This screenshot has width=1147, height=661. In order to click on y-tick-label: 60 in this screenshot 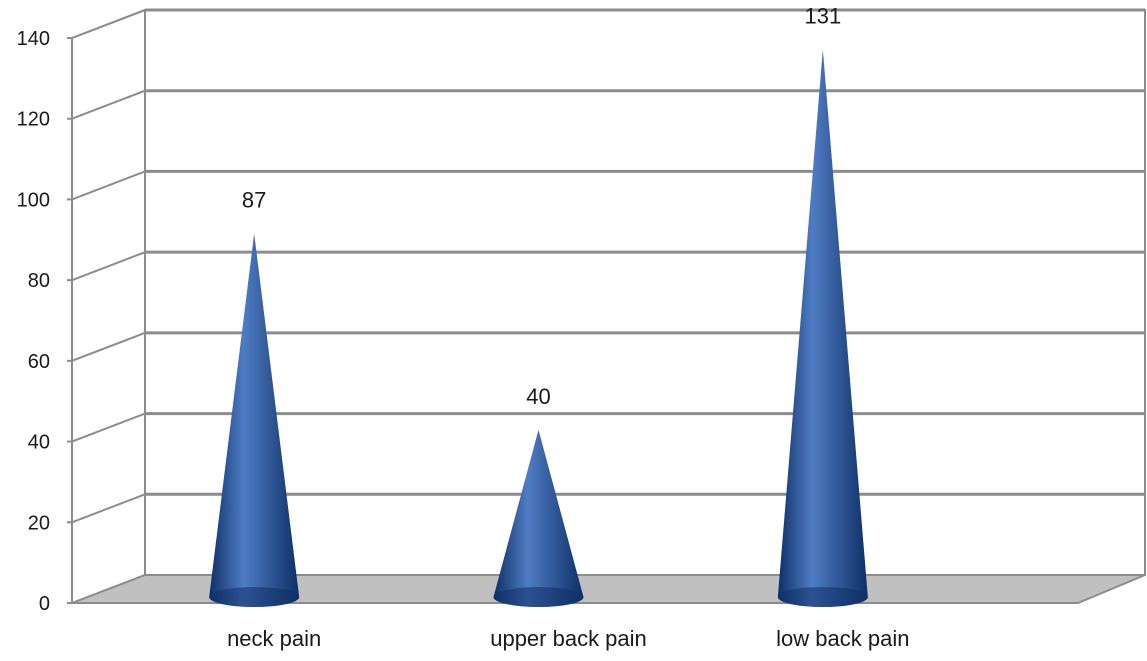, I will do `click(39, 362)`.